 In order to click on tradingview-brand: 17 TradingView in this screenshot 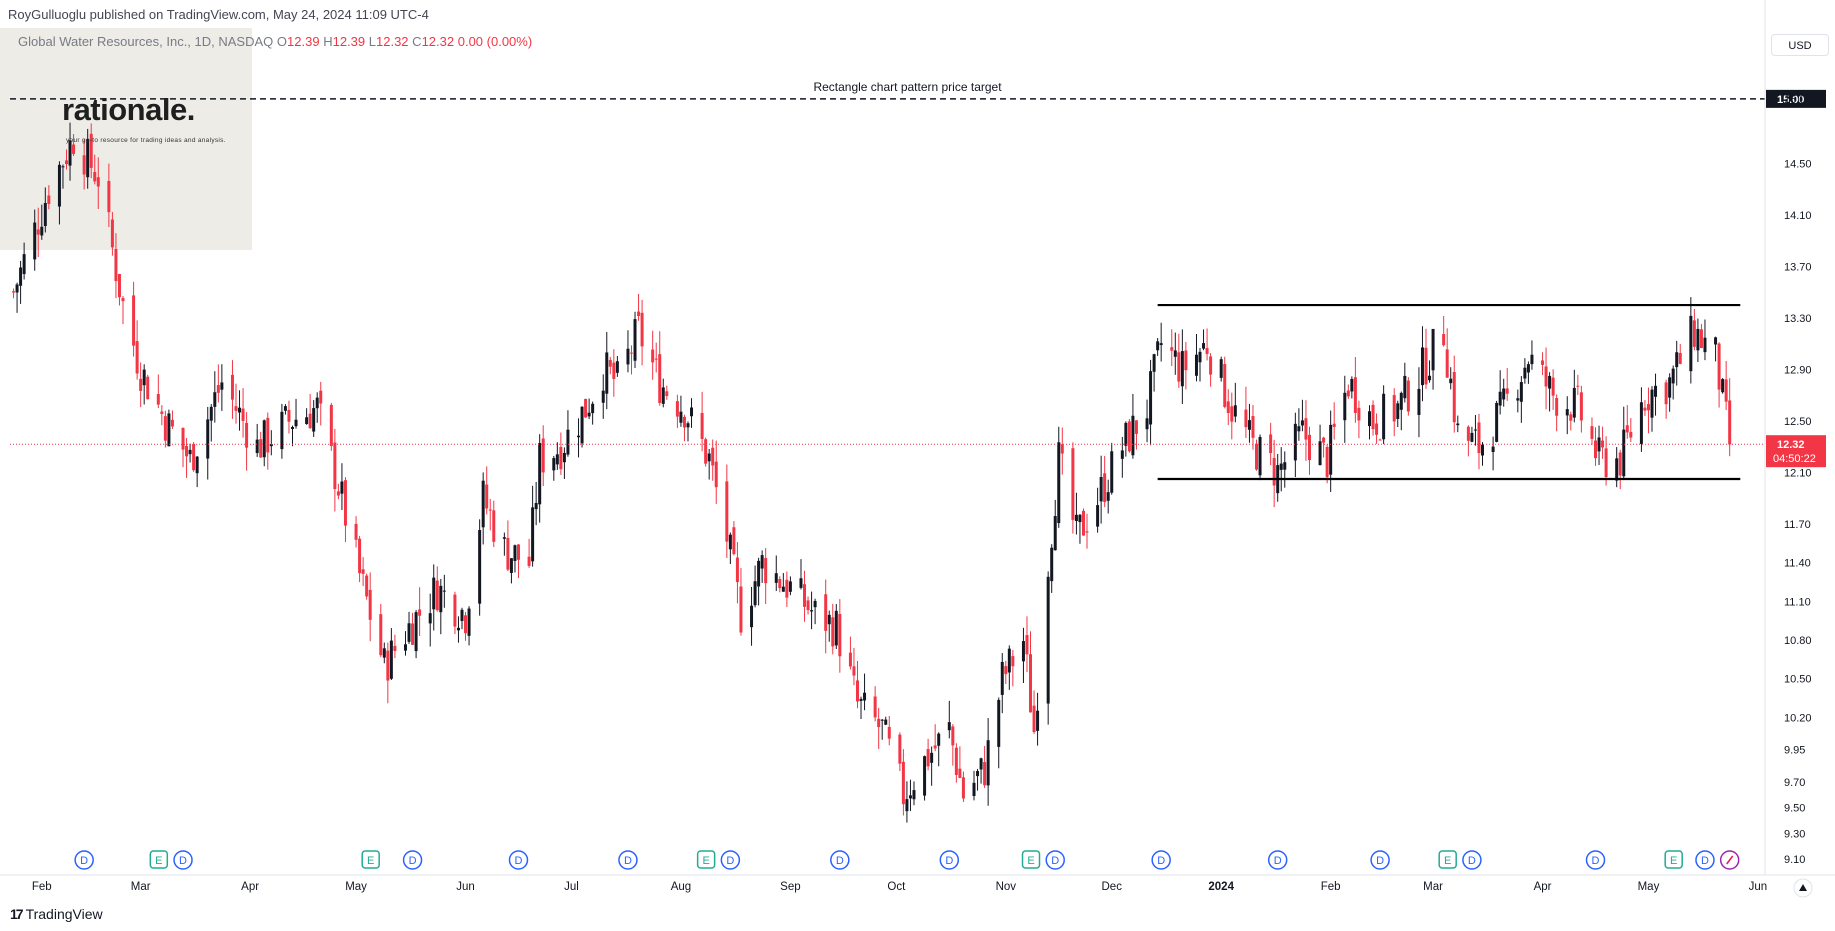, I will do `click(56, 914)`.